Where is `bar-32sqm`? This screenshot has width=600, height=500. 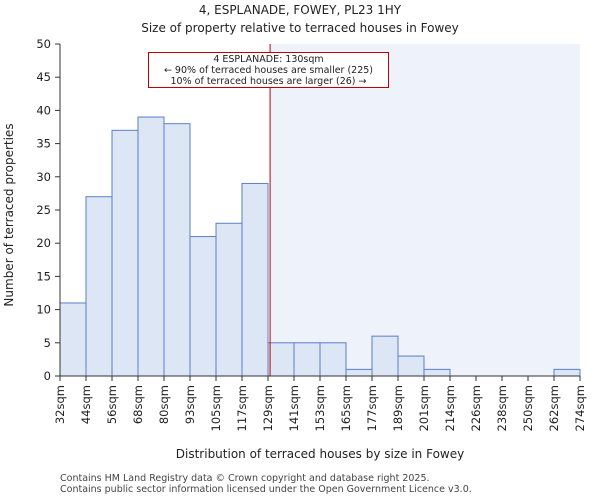 bar-32sqm is located at coordinates (73, 339).